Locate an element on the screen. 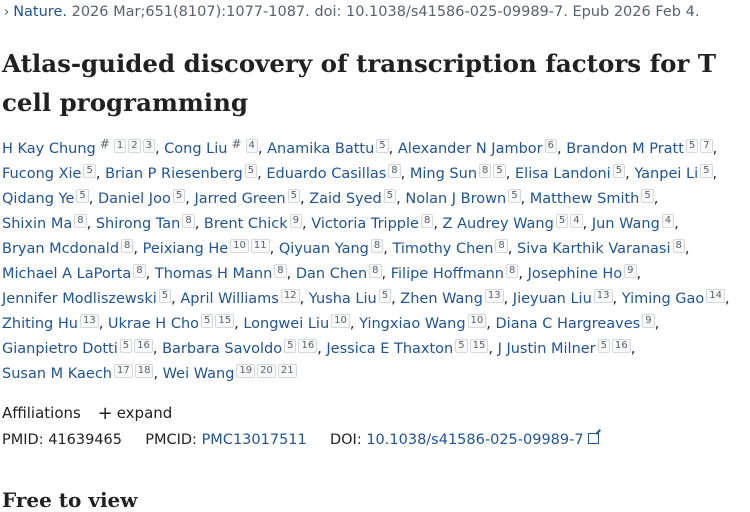 This screenshot has height=512, width=750. affiliation-ref: 7 is located at coordinates (706, 146).